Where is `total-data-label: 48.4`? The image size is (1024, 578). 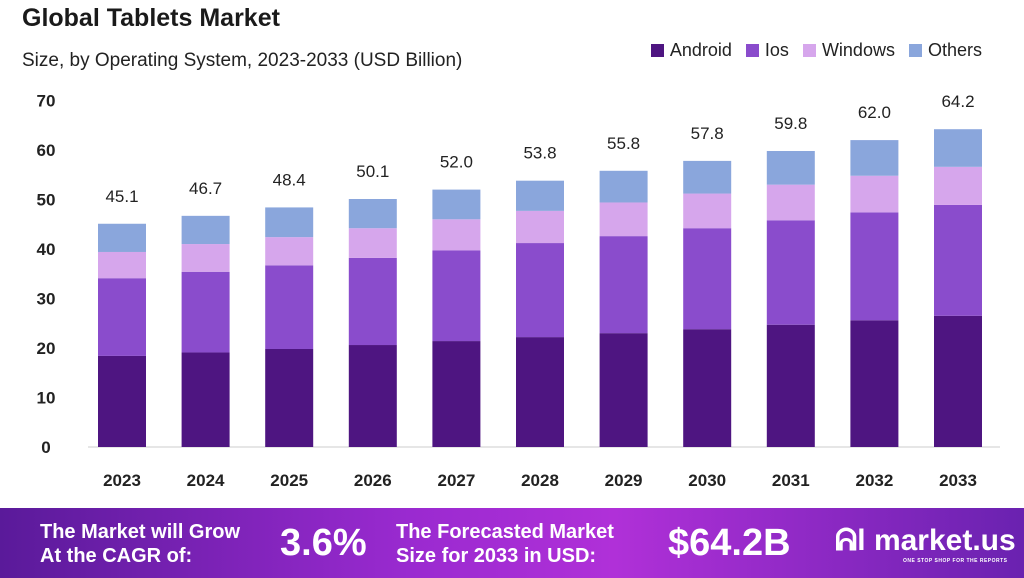 total-data-label: 48.4 is located at coordinates (289, 179).